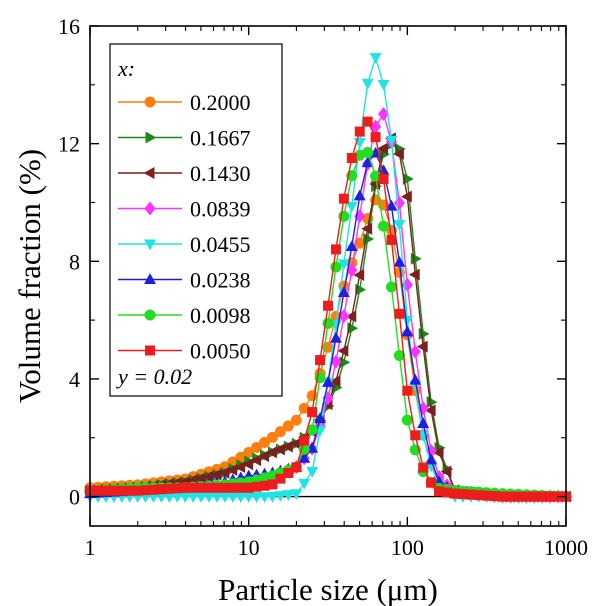 The height and width of the screenshot is (606, 596). Describe the element at coordinates (184, 244) in the screenshot. I see `legend-item: 0.0455` at that location.